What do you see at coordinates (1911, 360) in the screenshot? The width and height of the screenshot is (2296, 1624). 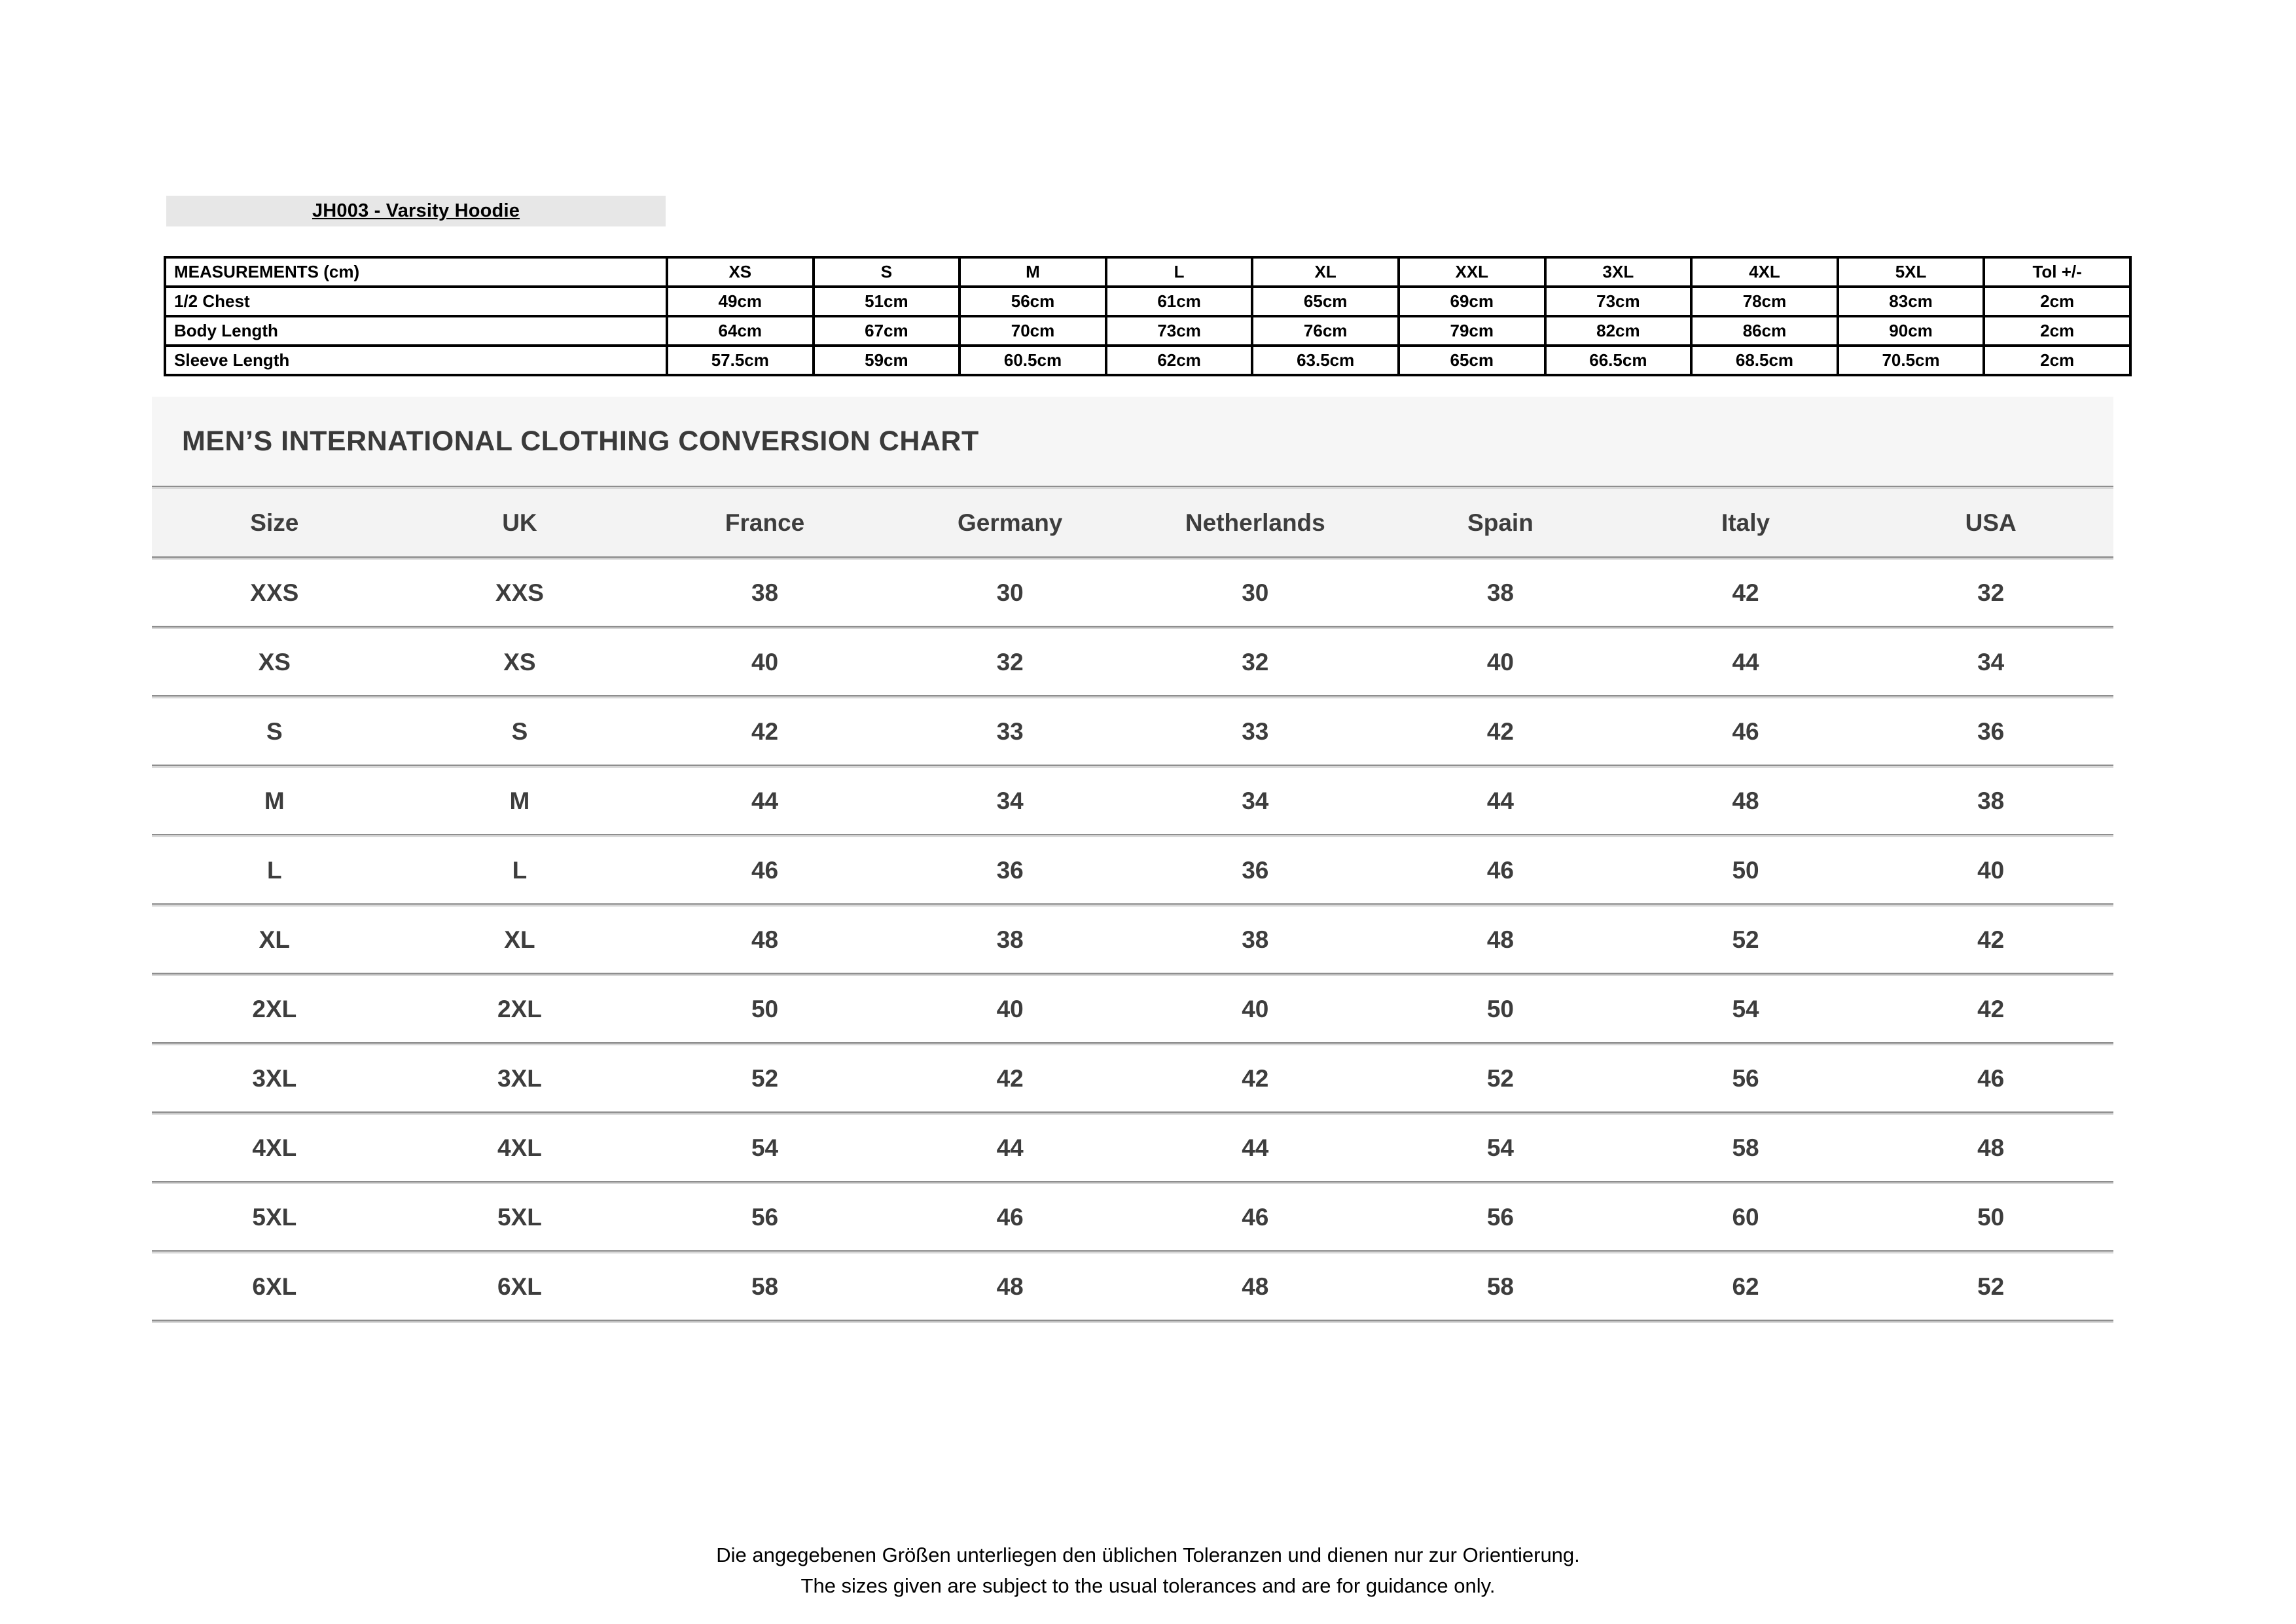 I see `table-cell: 70.5cm` at bounding box center [1911, 360].